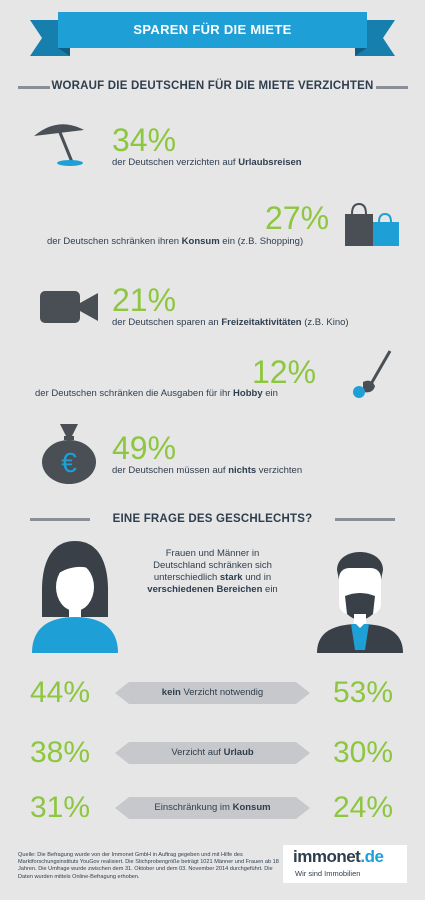 The height and width of the screenshot is (900, 425). I want to click on men-percent-urlaub: 30%, so click(363, 752).